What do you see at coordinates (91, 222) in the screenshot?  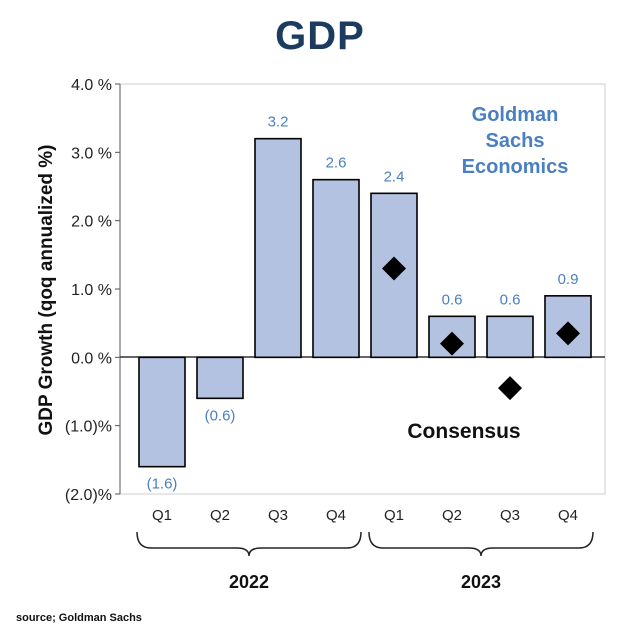 I see `y-tick-label: 2.0 %` at bounding box center [91, 222].